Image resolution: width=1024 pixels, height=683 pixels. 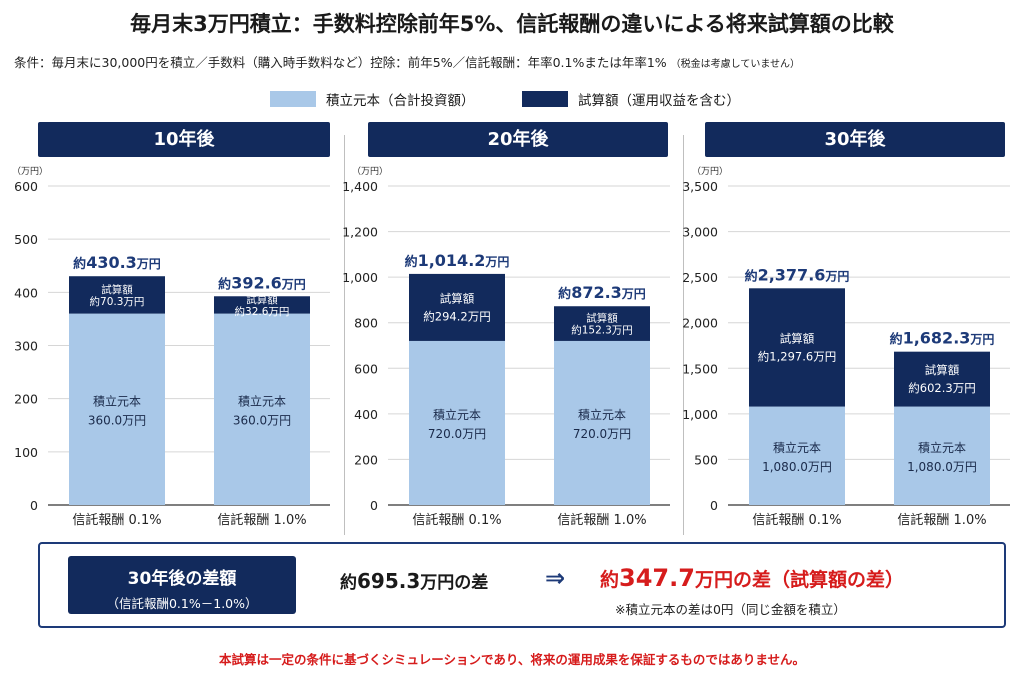 What do you see at coordinates (389, 581) in the screenshot?
I see `total-difference-value: 695.3` at bounding box center [389, 581].